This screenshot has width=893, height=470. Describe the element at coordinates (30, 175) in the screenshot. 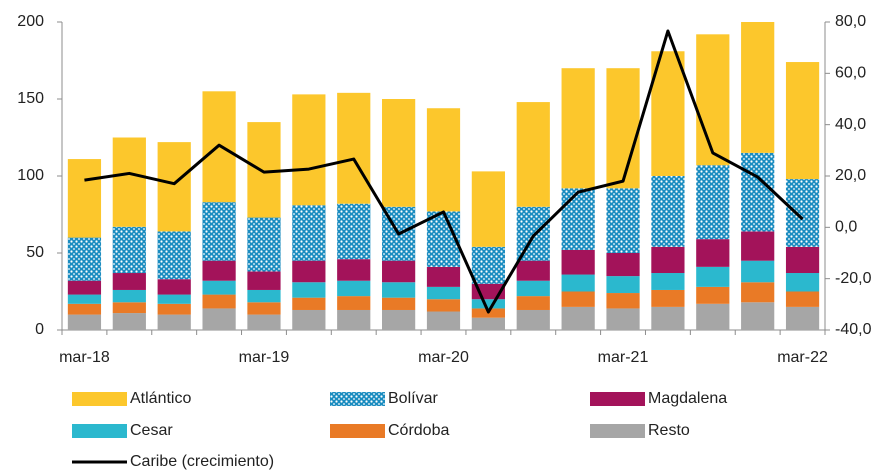

I see `y-tick-label: 100` at that location.